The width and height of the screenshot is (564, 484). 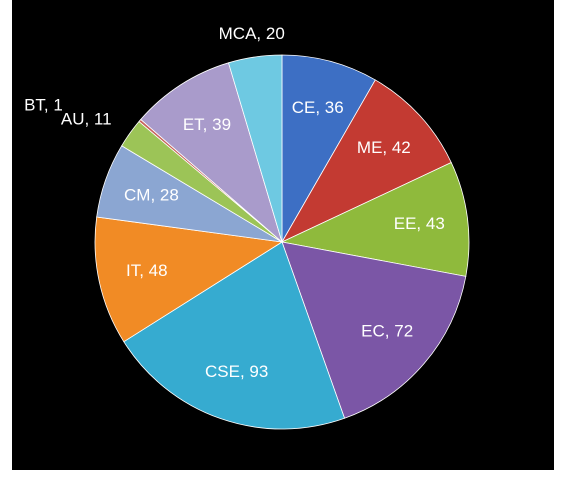 What do you see at coordinates (151, 195) in the screenshot?
I see `data-label: CM, 28` at bounding box center [151, 195].